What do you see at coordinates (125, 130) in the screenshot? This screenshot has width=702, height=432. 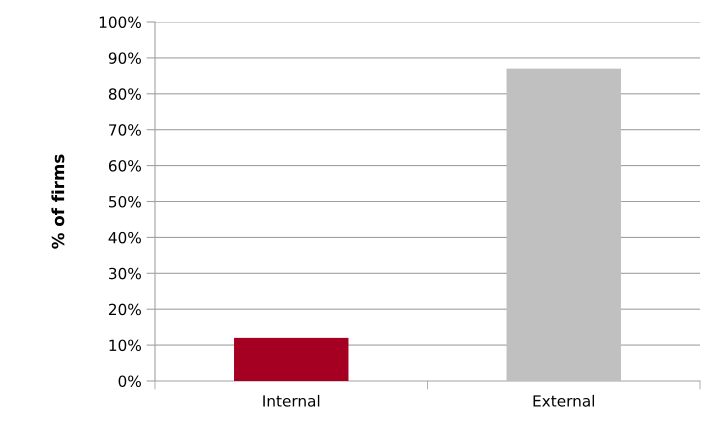 I see `y-tick-label: 70%` at bounding box center [125, 130].